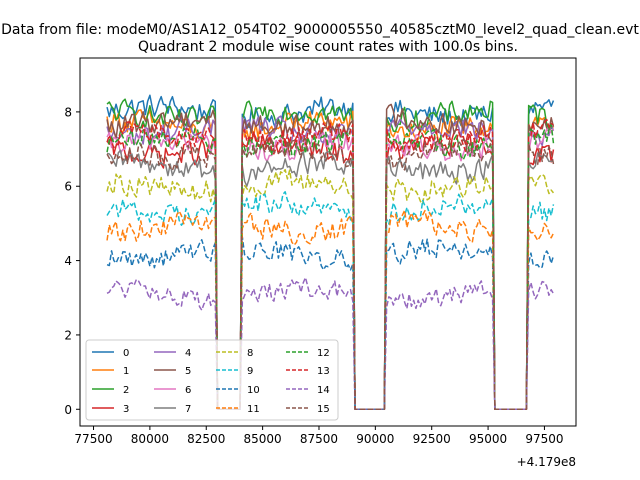 The image size is (640, 480). What do you see at coordinates (126, 371) in the screenshot?
I see `legend-label-1: 1` at bounding box center [126, 371].